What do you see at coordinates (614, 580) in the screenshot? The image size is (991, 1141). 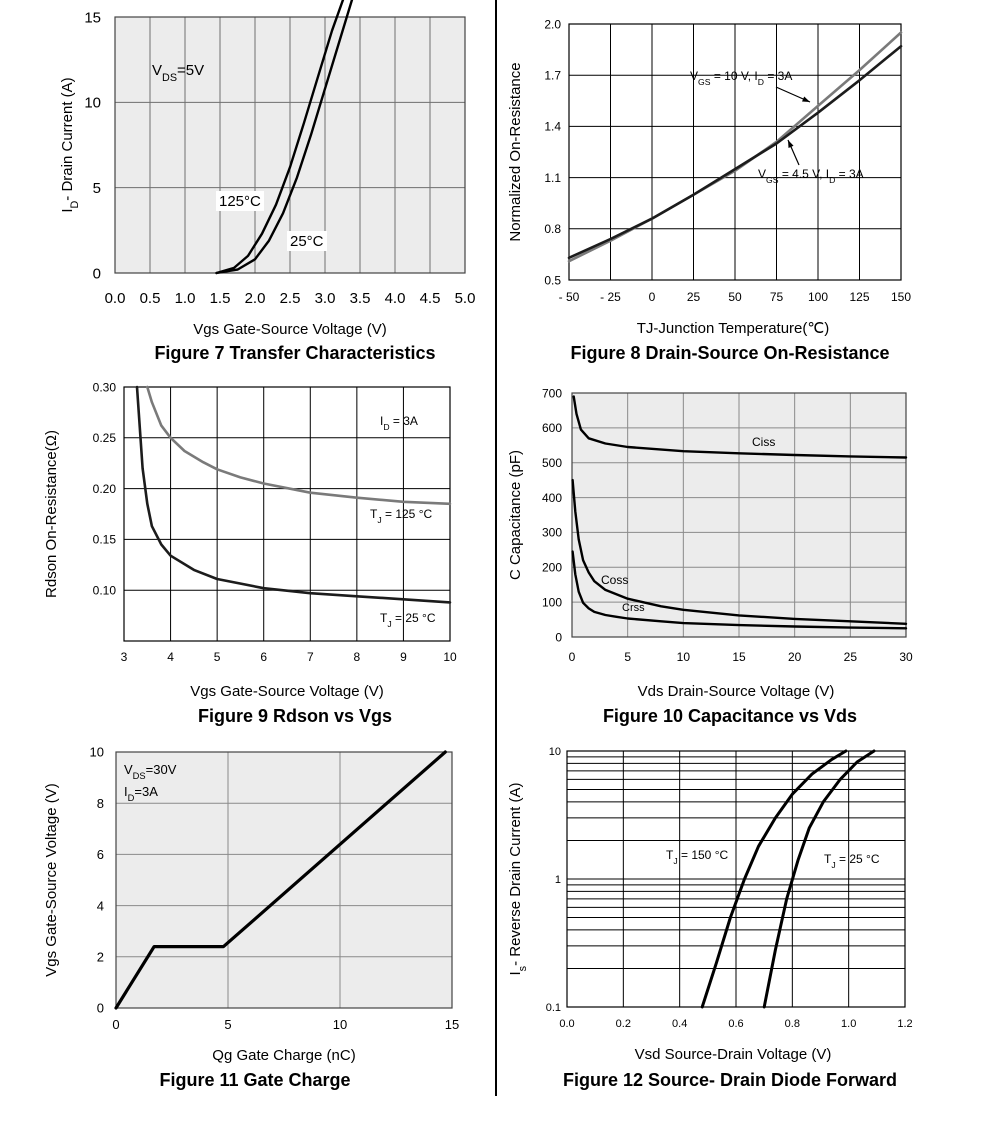 I see `fig10-series-label-part: Coss` at bounding box center [614, 580].